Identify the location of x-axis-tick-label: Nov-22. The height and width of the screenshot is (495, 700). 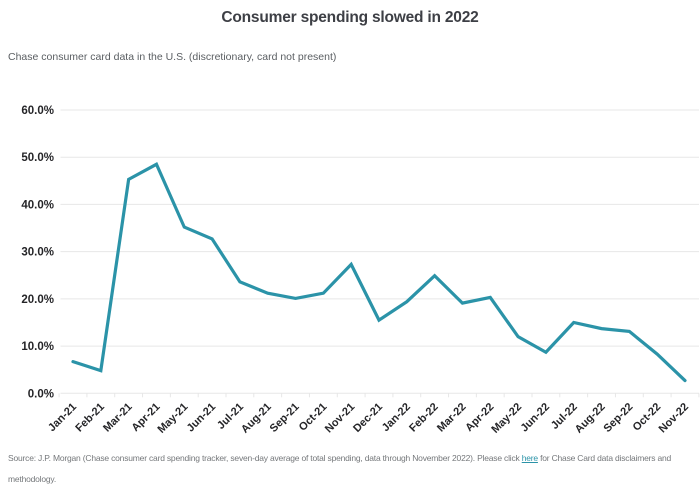
(674, 418).